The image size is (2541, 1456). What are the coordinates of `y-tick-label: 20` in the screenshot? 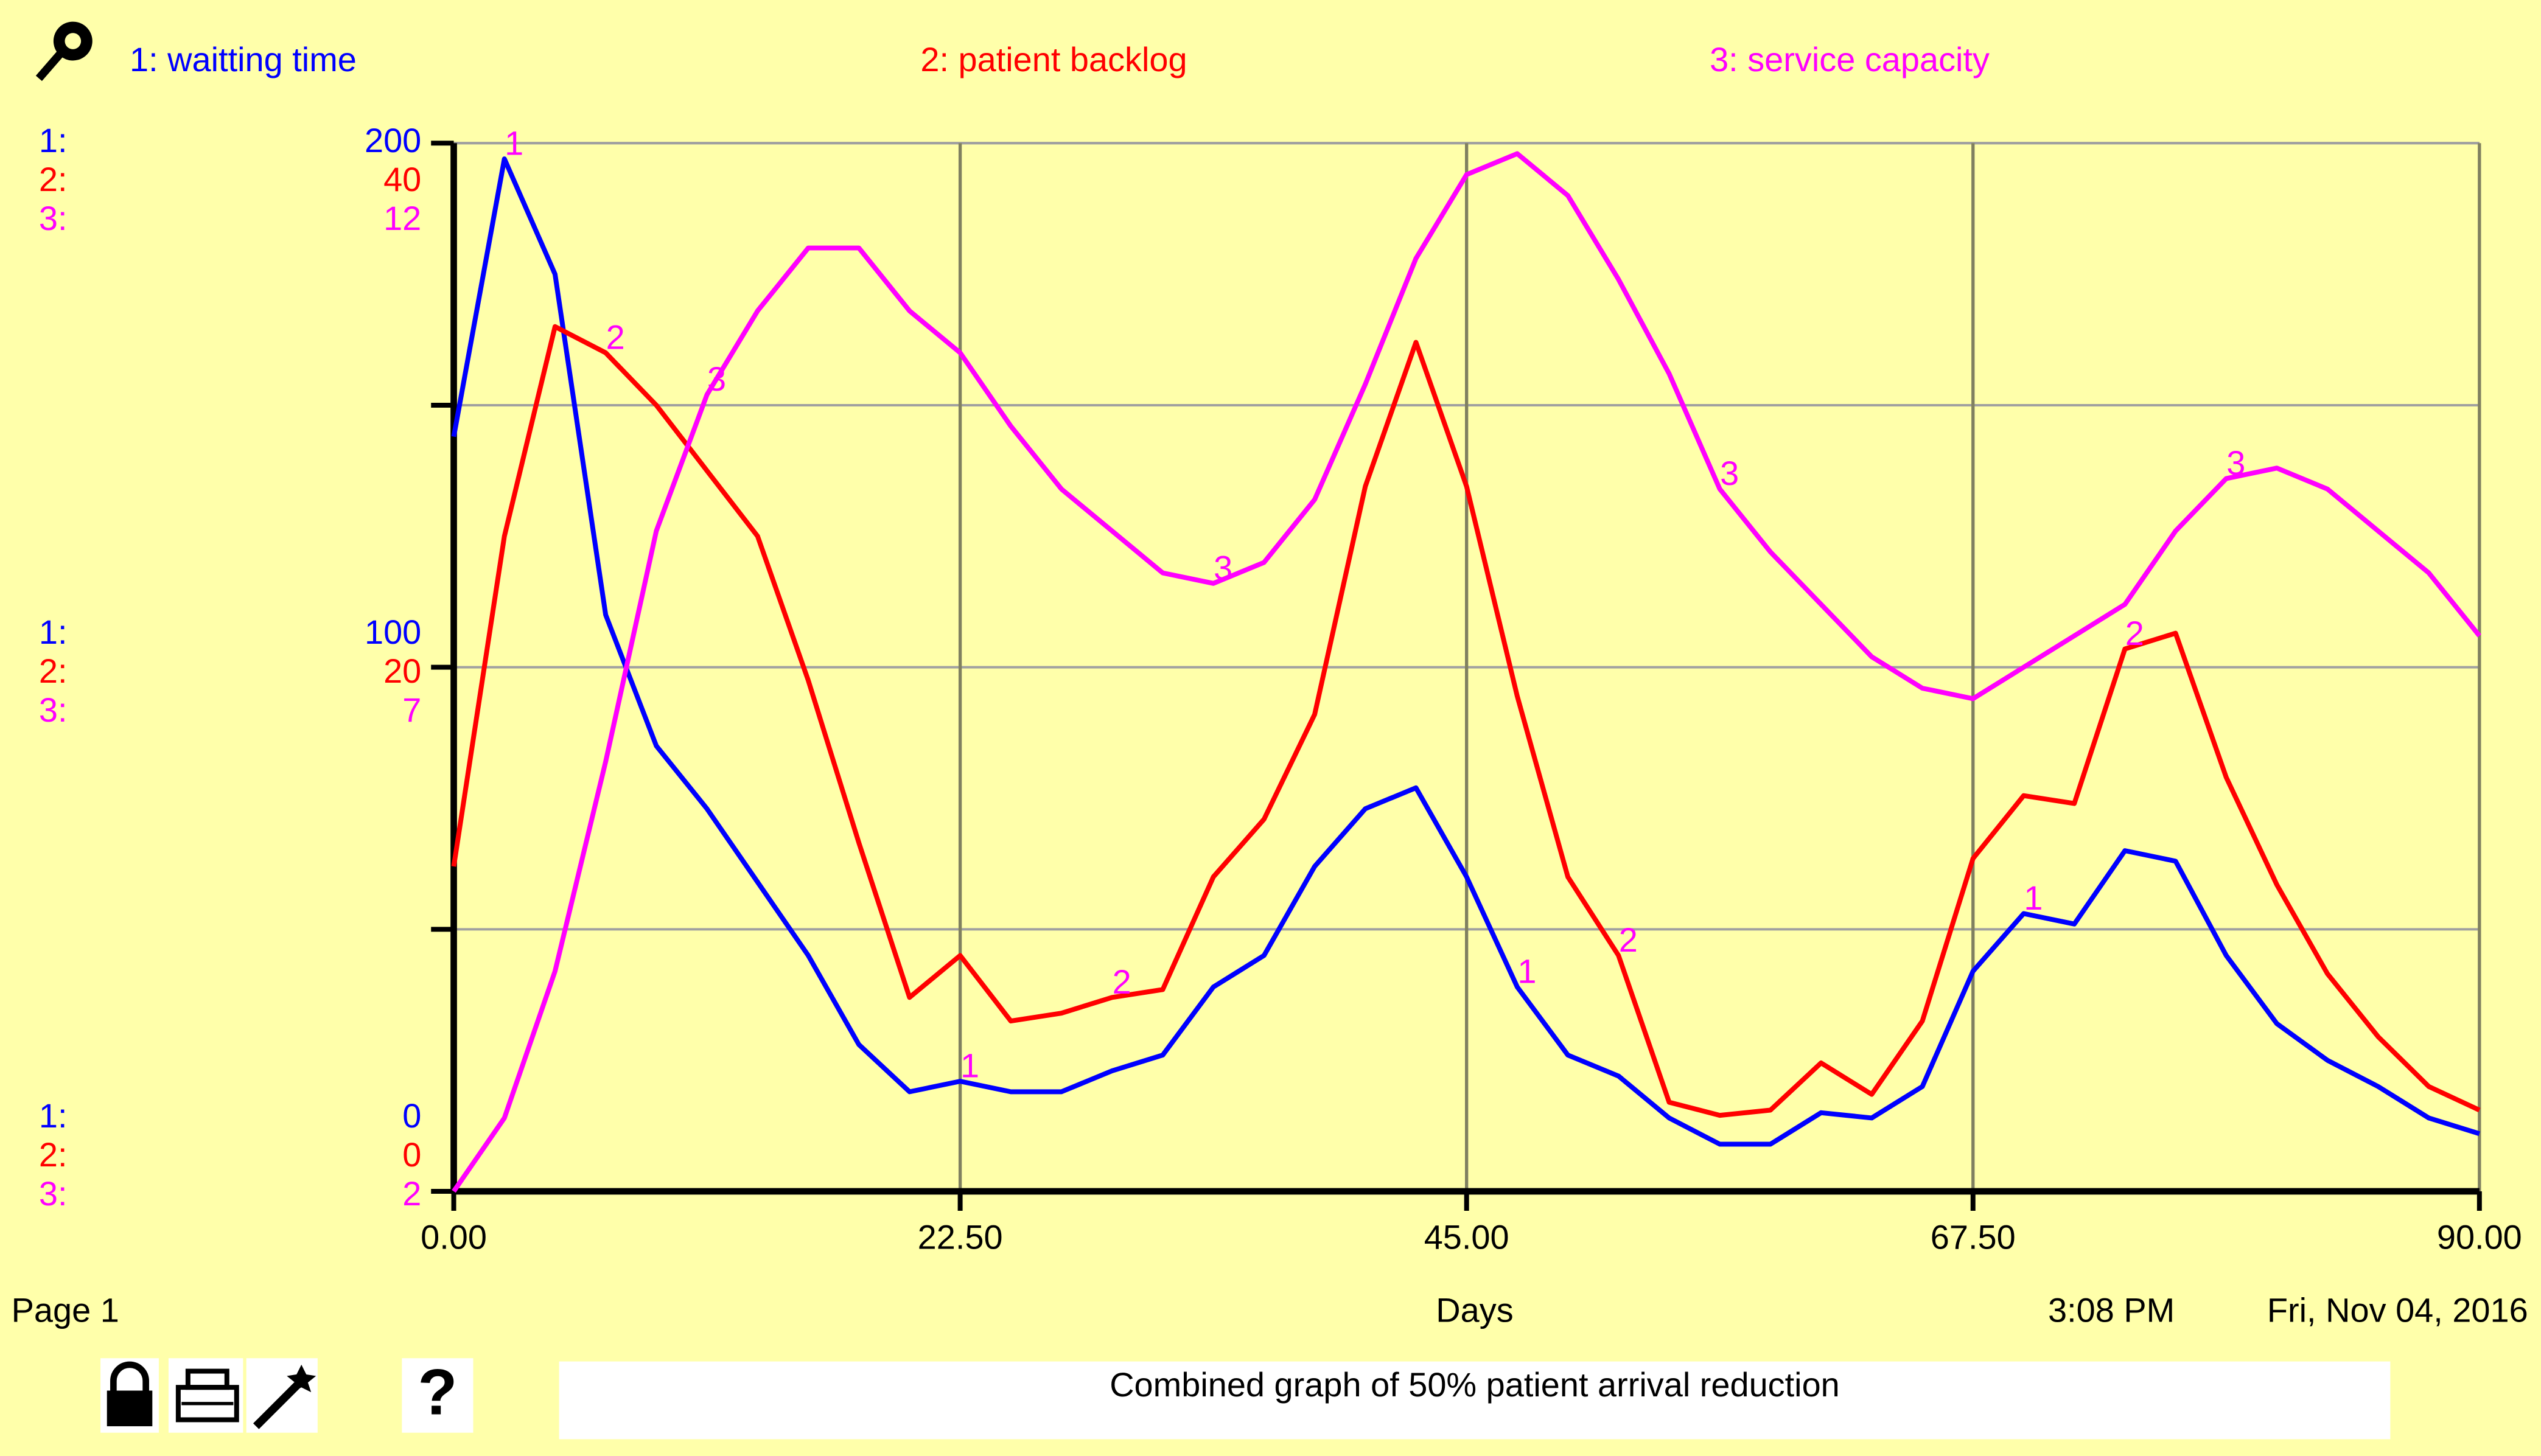 It's located at (402, 671).